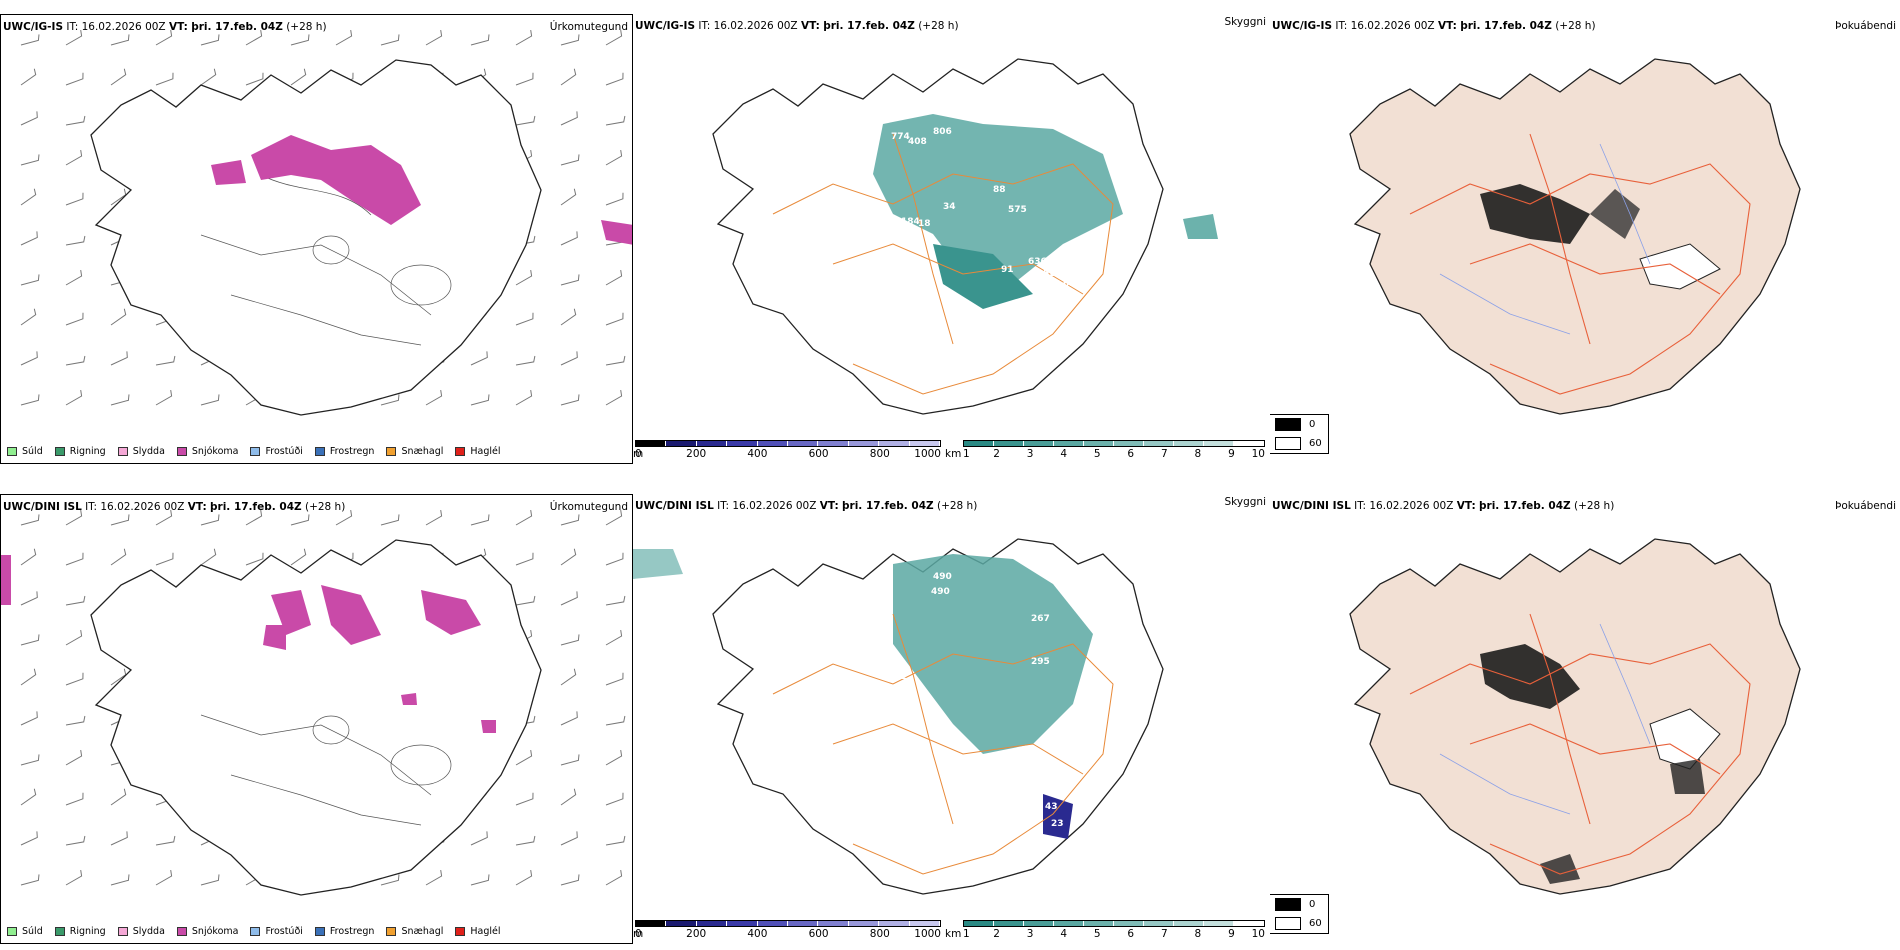 The height and width of the screenshot is (950, 1900). What do you see at coordinates (788, 934) in the screenshot?
I see `ceiling-colorbar-ticks: 0 200 400 600 800 1000` at bounding box center [788, 934].